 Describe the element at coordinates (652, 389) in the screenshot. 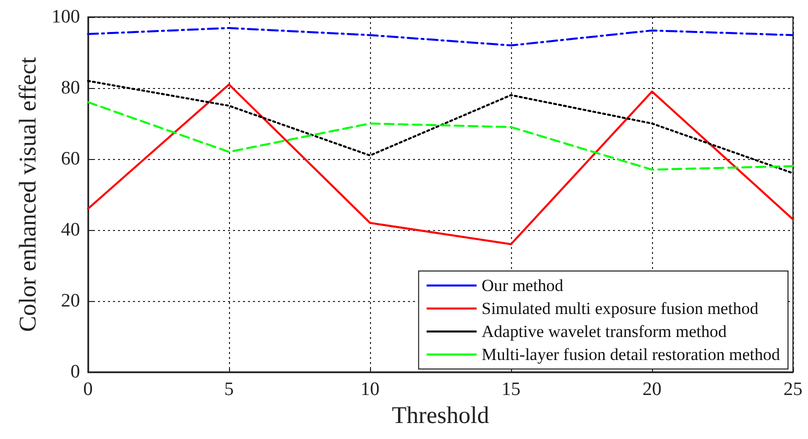

I see `x-tick-label: 20` at that location.